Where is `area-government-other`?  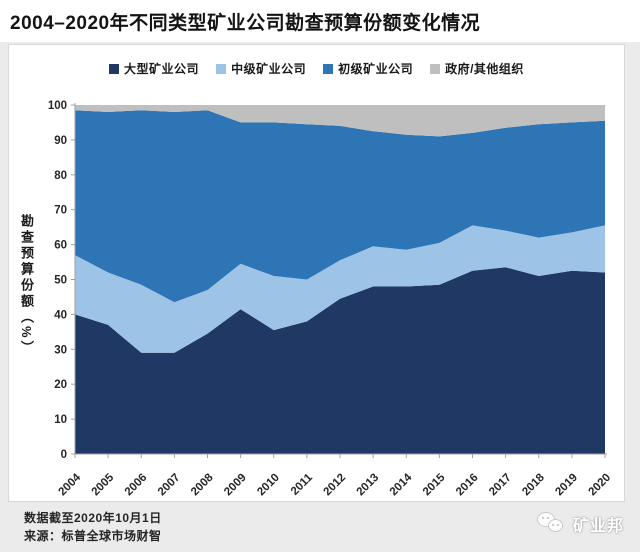
area-government-other is located at coordinates (340, 121).